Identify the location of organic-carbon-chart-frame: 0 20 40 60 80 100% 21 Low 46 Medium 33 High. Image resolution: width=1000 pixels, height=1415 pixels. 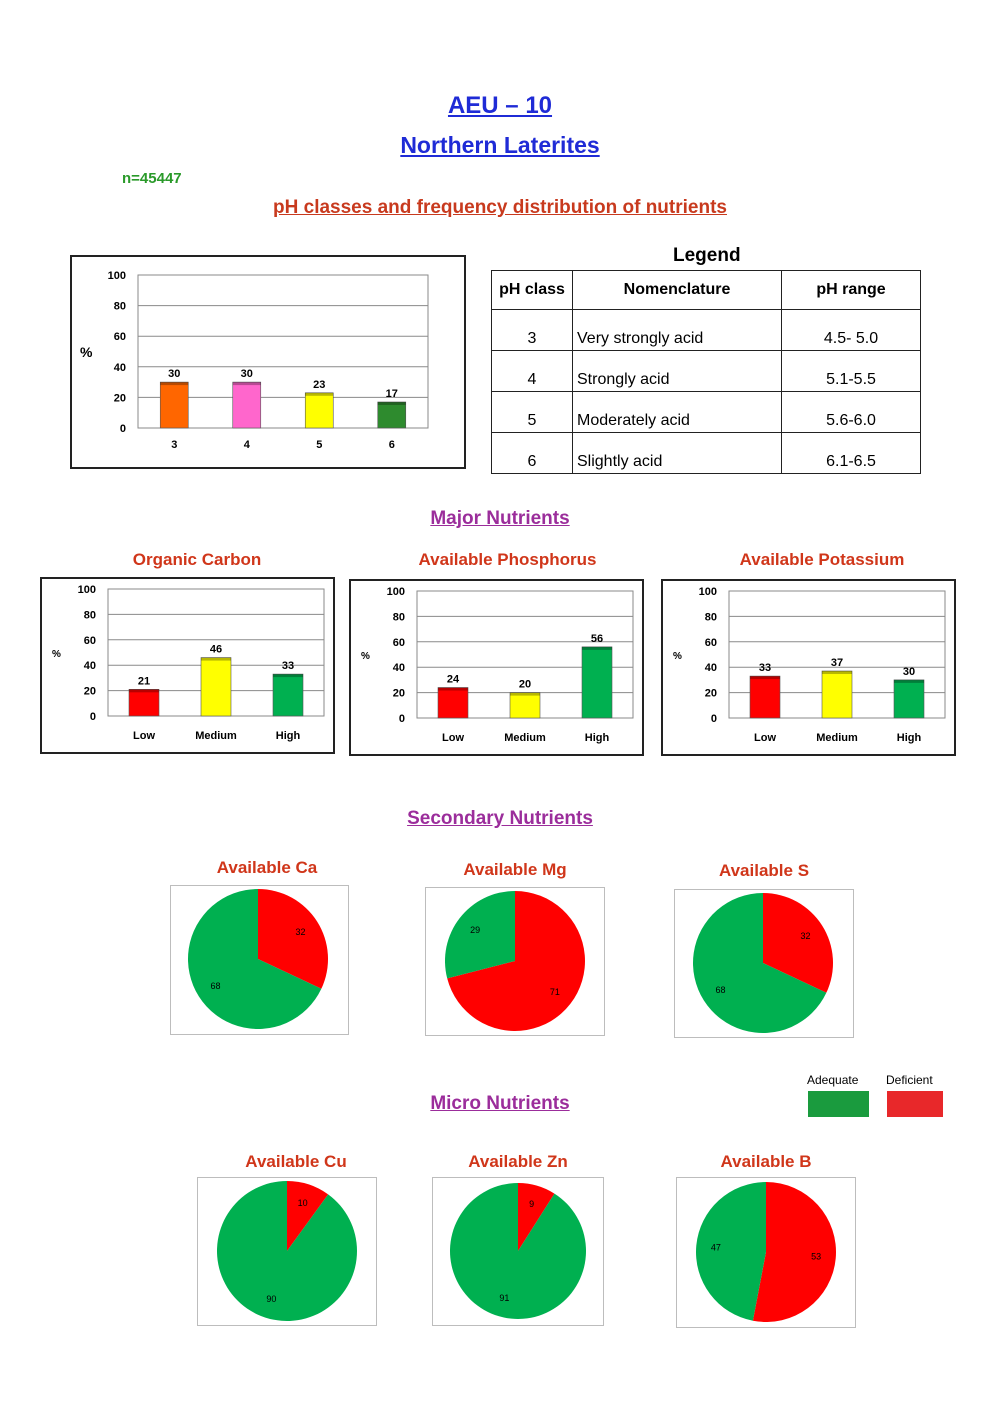
(187, 665).